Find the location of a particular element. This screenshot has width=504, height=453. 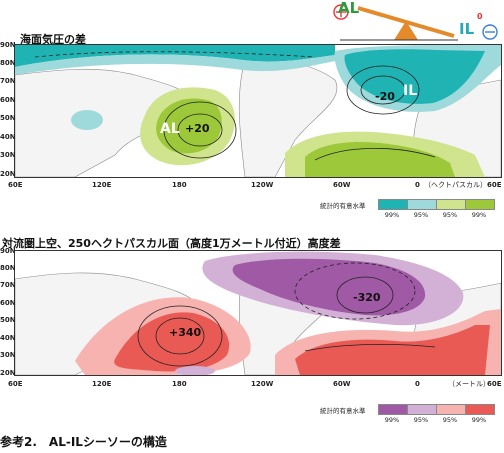

map1-lon-label: 120E is located at coordinates (102, 185).